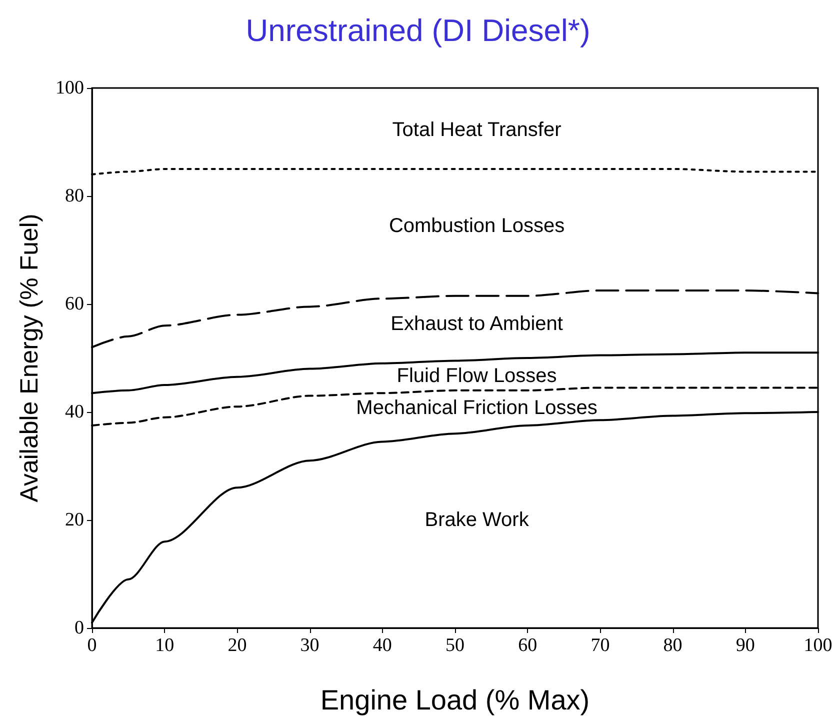  Describe the element at coordinates (310, 645) in the screenshot. I see `x-tick-label: 30` at that location.